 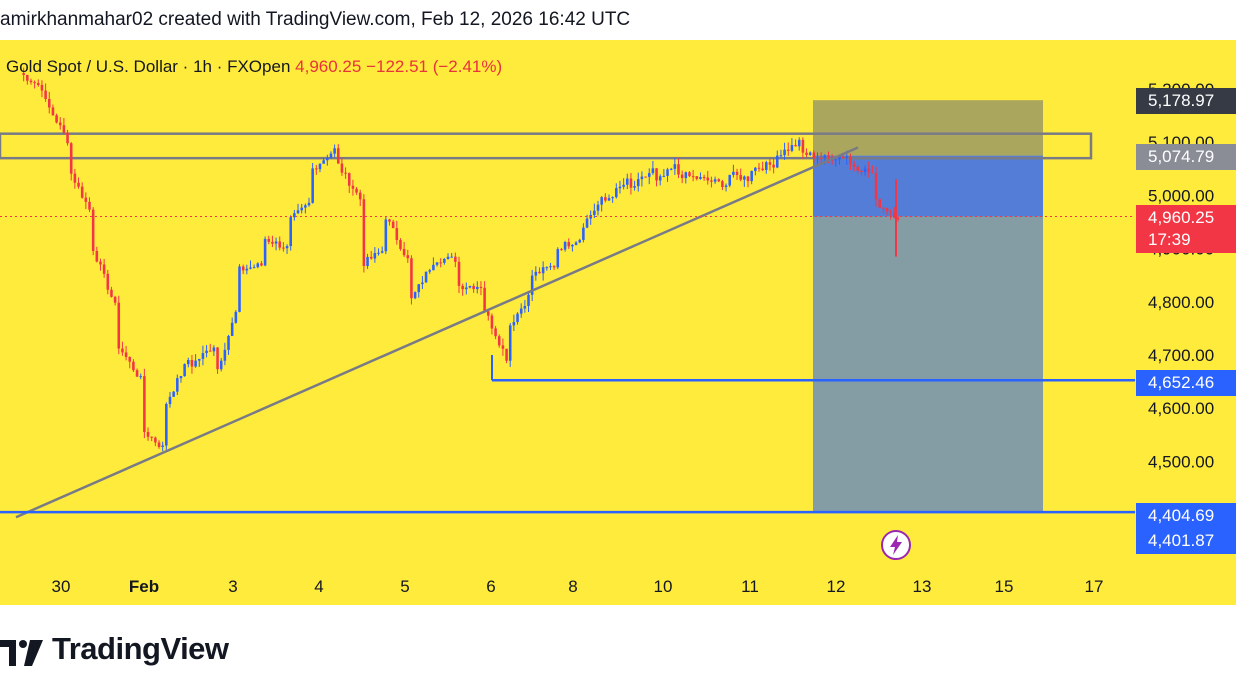 I want to click on price-tag-stop-b: 4,401.87, so click(x=1186, y=541).